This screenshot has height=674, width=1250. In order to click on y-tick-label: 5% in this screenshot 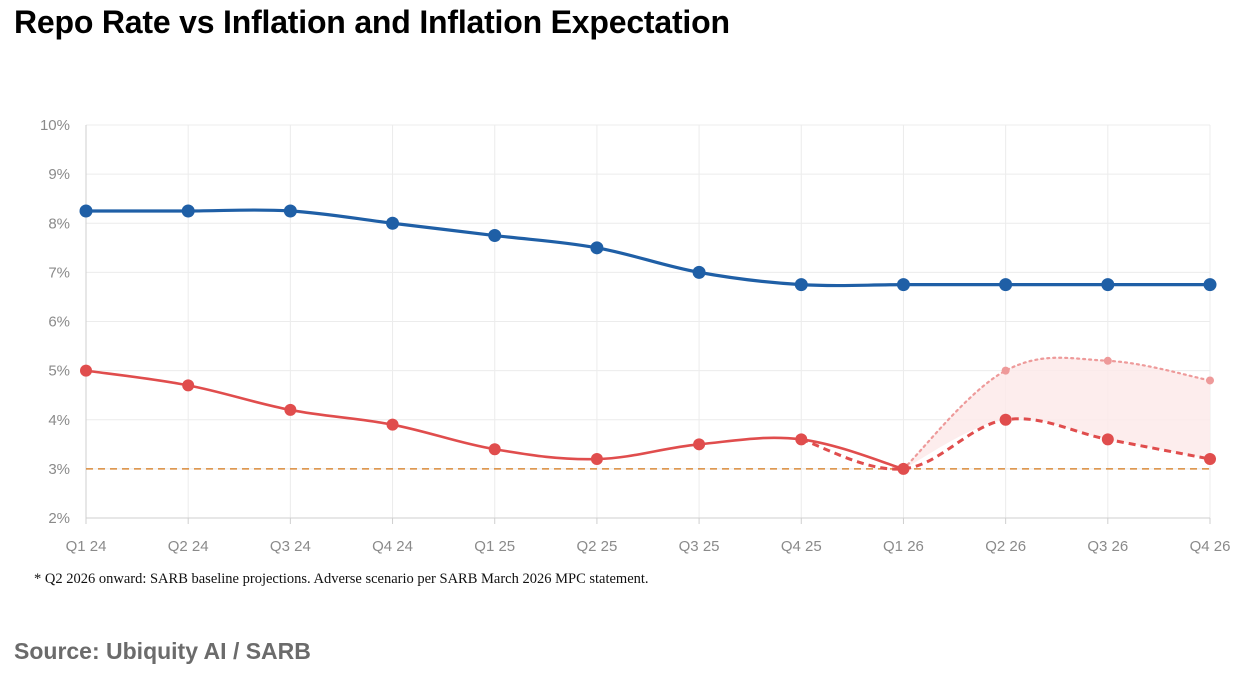, I will do `click(59, 371)`.